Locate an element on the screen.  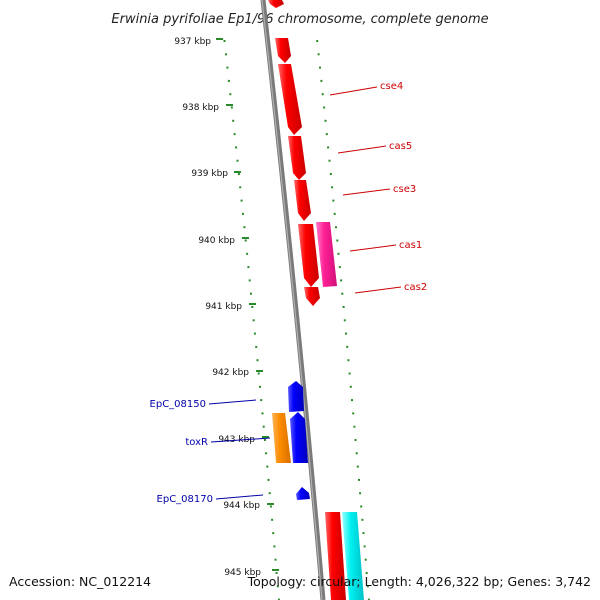
label-epc08150: EpC_08150 is located at coordinates (178, 404).